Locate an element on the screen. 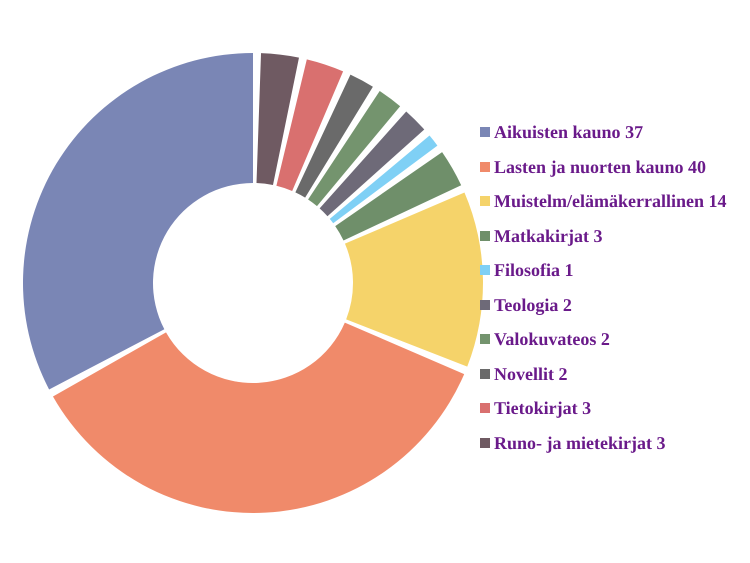 The height and width of the screenshot is (563, 750). legend-label: Lasten ja nuorten kauno is located at coordinates (589, 166).